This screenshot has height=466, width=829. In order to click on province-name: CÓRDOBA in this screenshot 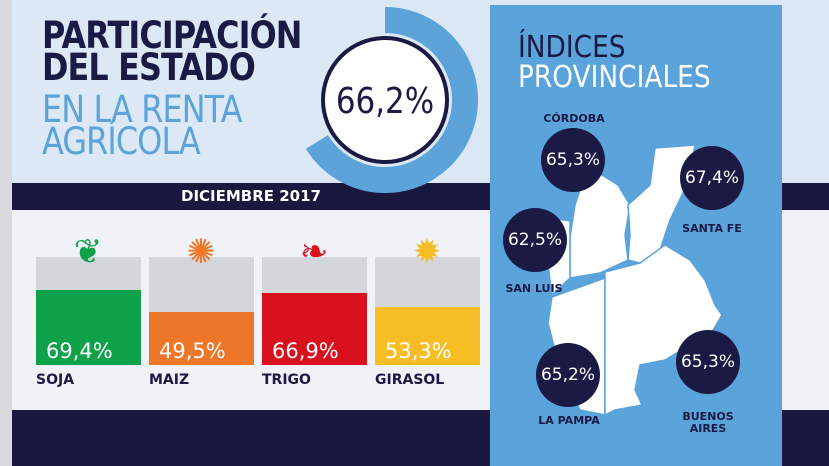, I will do `click(574, 118)`.